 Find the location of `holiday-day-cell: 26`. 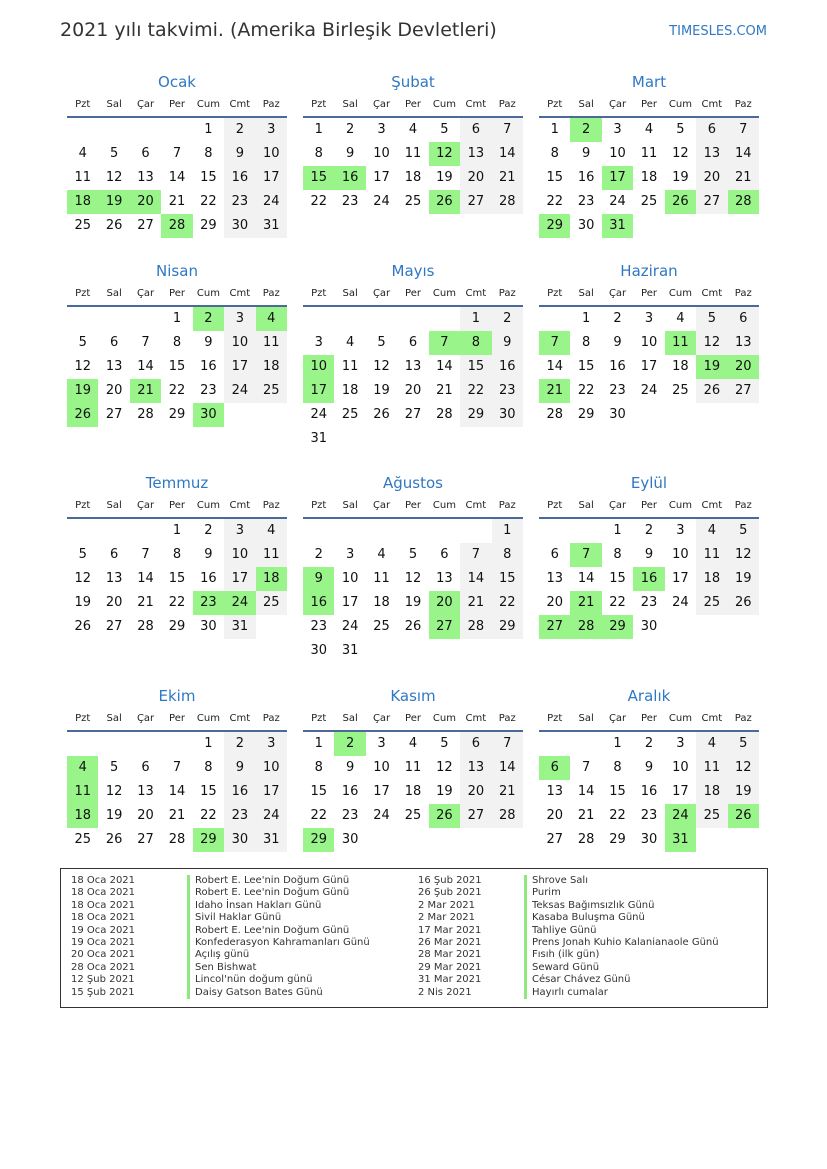

holiday-day-cell: 26 is located at coordinates (83, 415).